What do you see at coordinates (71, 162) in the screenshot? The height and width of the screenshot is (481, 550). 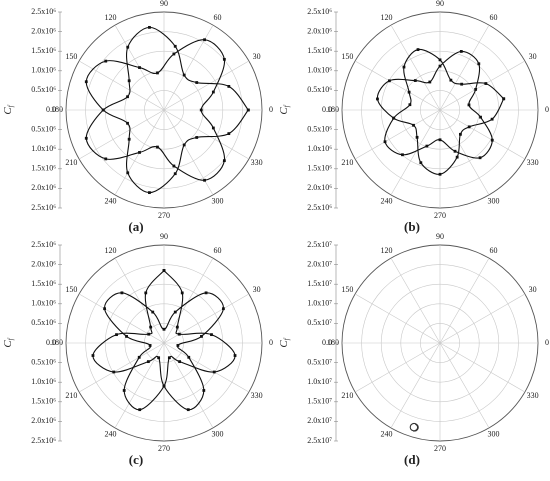 I see `angle-label: 210` at bounding box center [71, 162].